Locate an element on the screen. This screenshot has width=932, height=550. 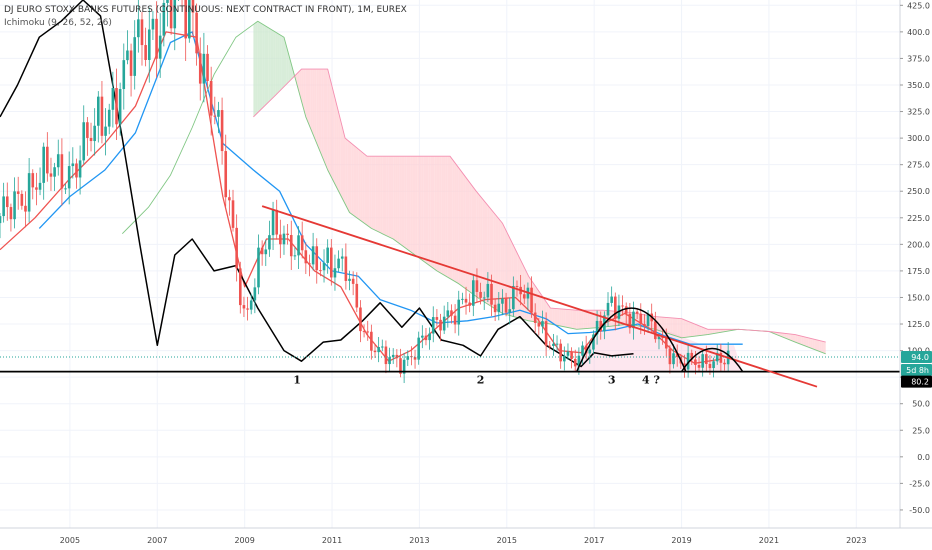
y-tick-label: -25.0 is located at coordinates (919, 483).